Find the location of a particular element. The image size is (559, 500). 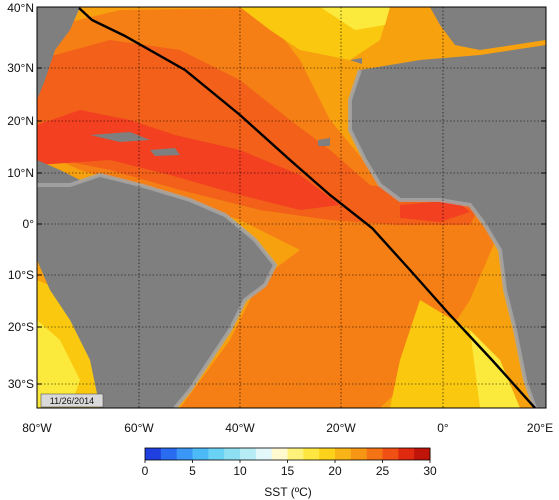

lon-label-80w: 80°W is located at coordinates (37, 428).